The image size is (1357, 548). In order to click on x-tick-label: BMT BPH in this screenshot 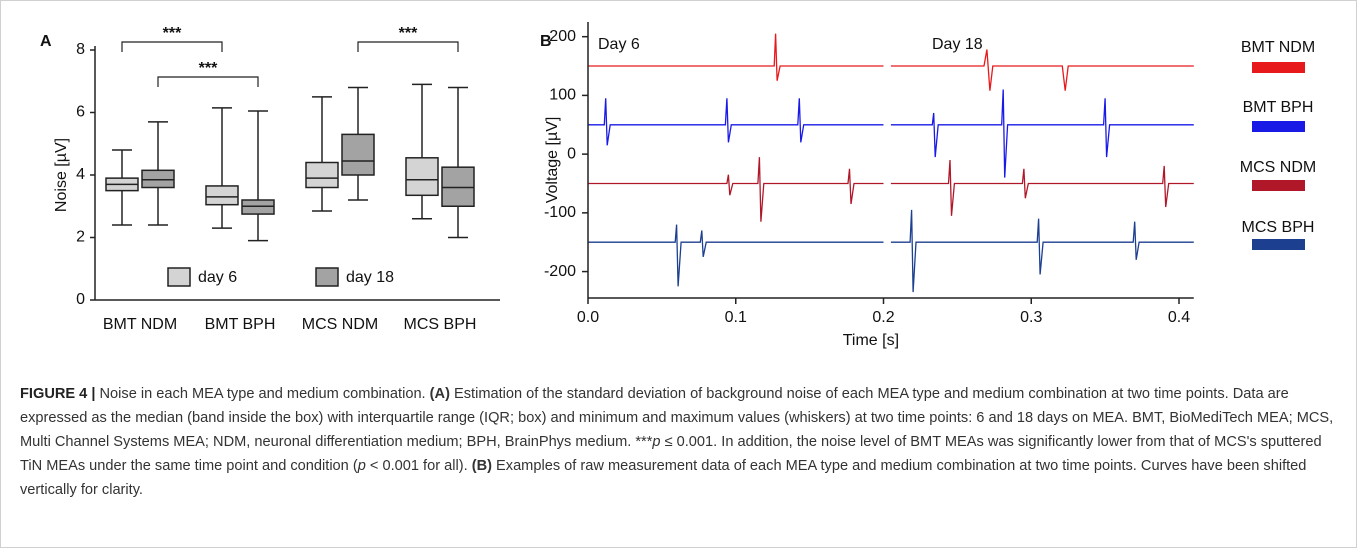, I will do `click(240, 324)`.